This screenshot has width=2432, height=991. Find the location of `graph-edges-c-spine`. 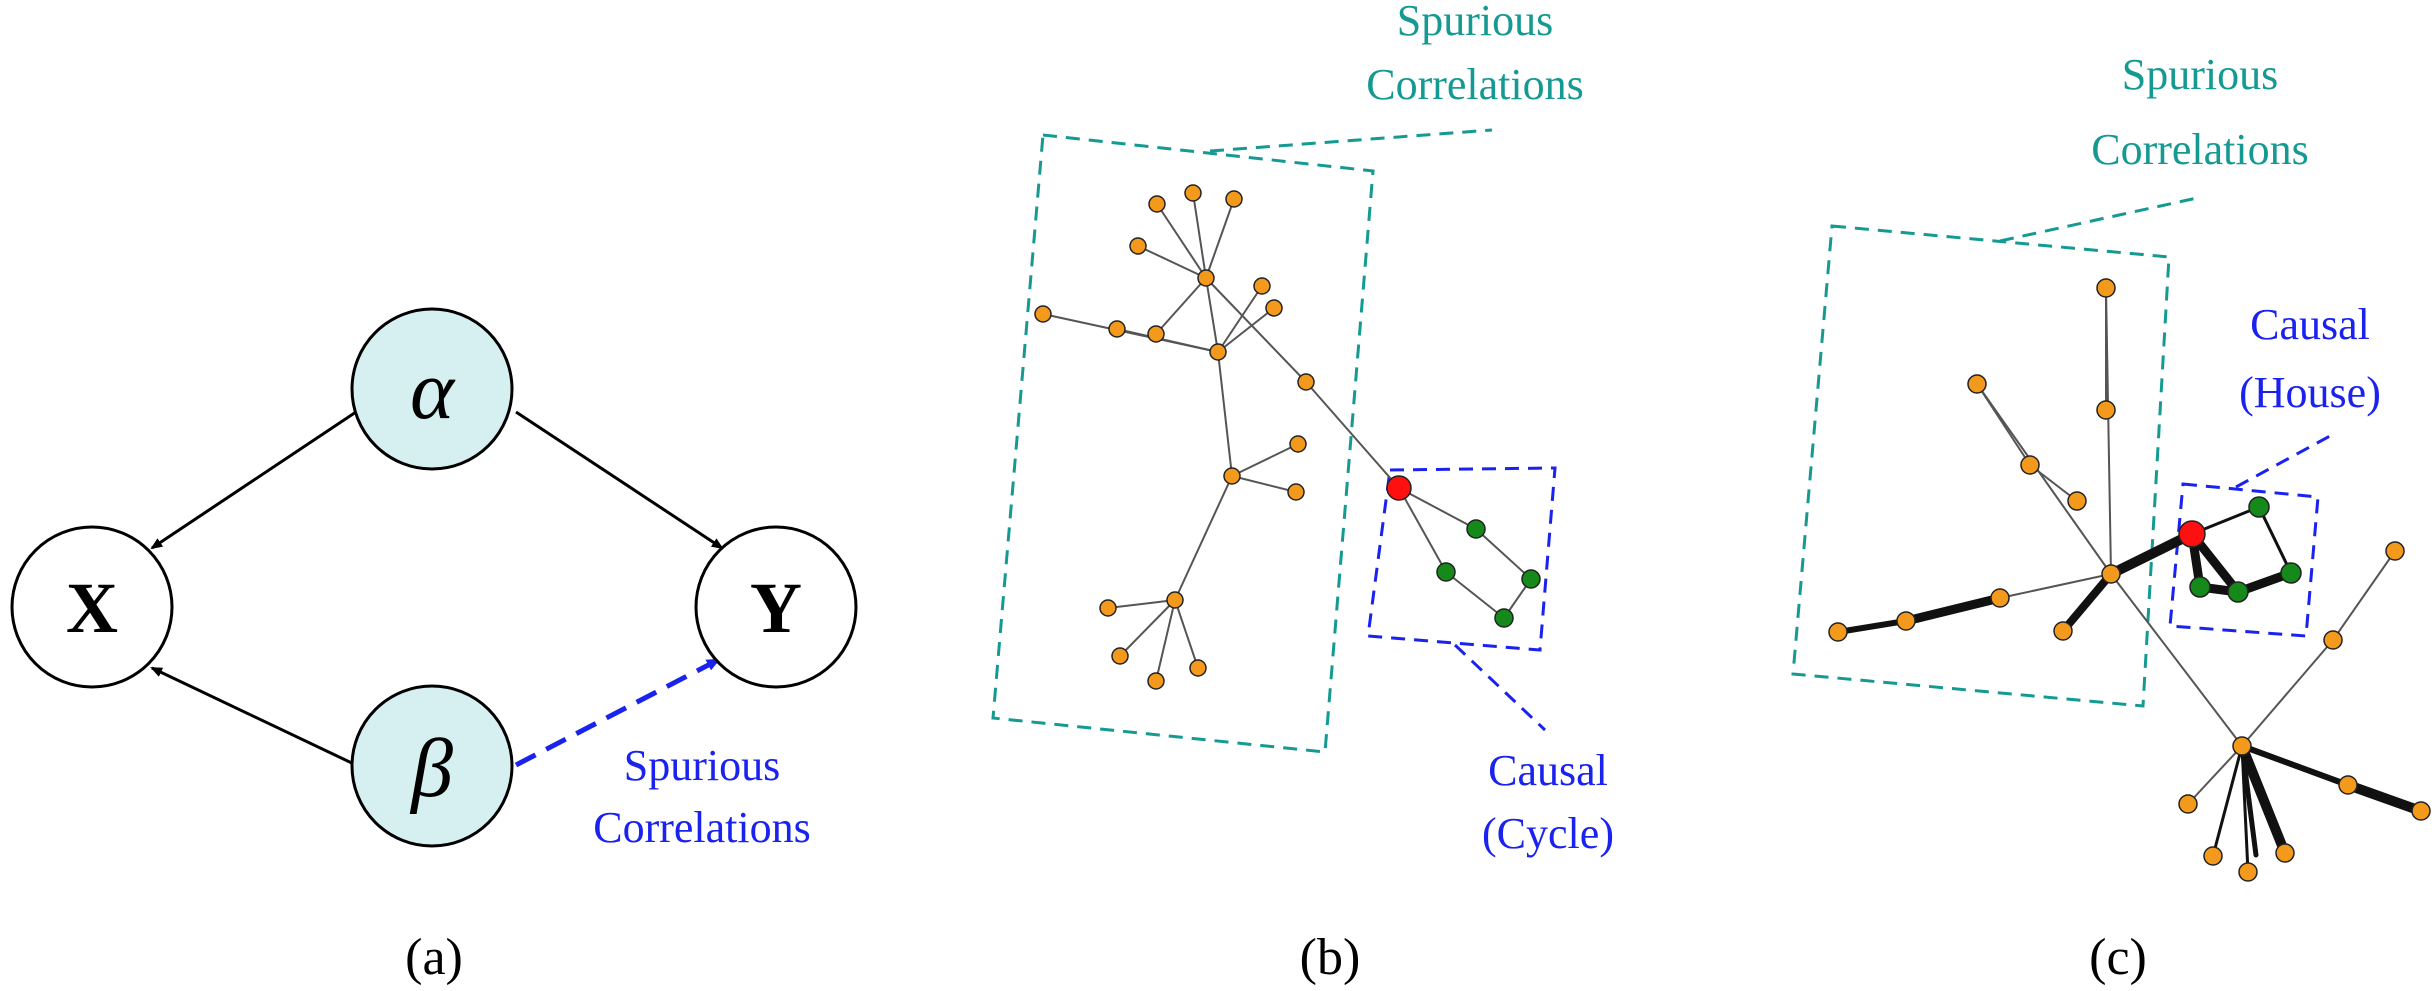

graph-edges-c-spine is located at coordinates (2041, 395).